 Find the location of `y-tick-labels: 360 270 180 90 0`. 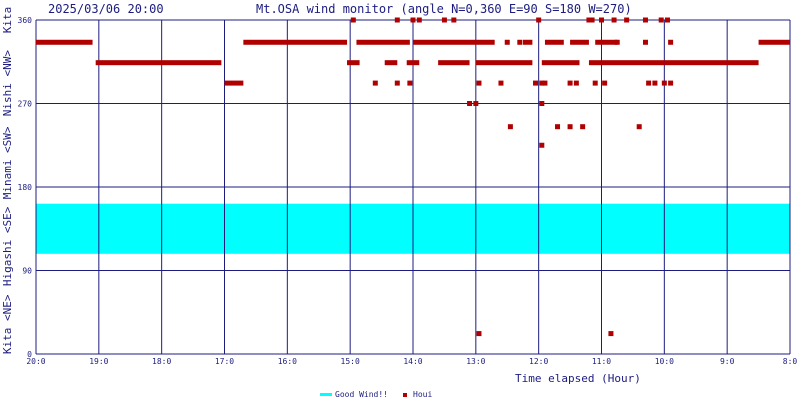

y-tick-labels: 360 270 180 90 0 is located at coordinates (25, 187).